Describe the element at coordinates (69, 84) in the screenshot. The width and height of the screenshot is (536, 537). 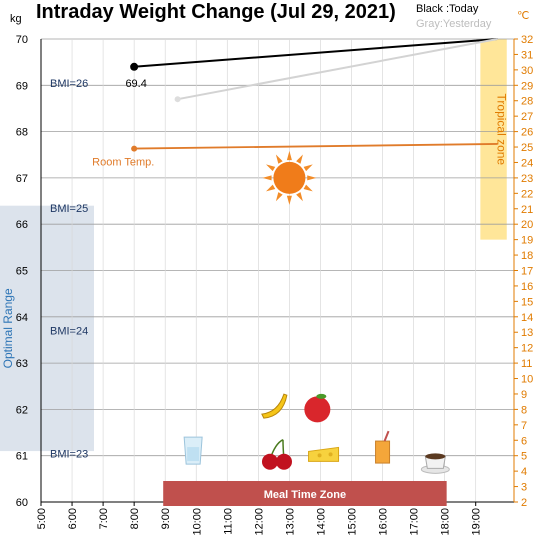
I see `bmi-label: BMI=26` at that location.